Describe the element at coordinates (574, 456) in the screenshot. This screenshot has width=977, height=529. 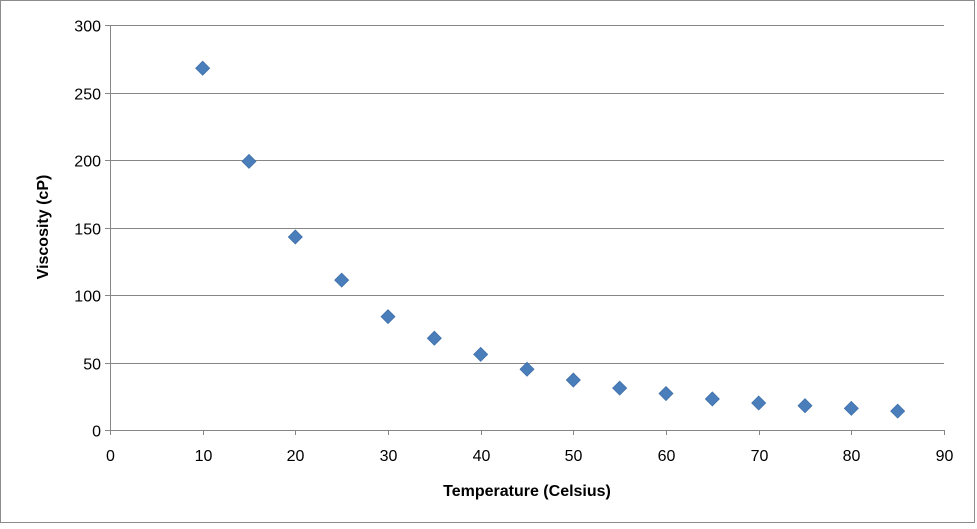
I see `x-tick-label: 50` at that location.